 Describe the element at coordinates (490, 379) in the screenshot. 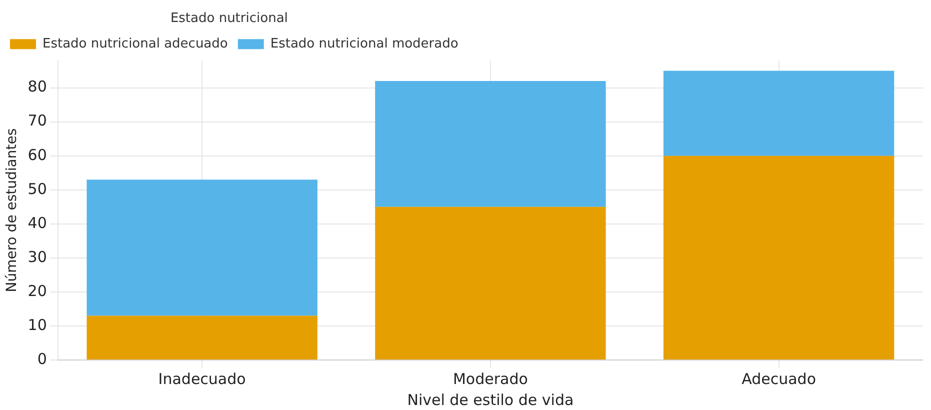

I see `x-tick-label: Moderado` at that location.